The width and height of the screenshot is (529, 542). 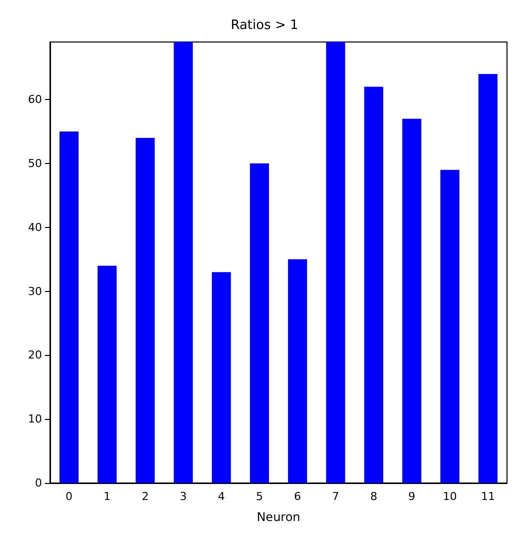 What do you see at coordinates (298, 496) in the screenshot?
I see `x-tick-label: 6` at bounding box center [298, 496].